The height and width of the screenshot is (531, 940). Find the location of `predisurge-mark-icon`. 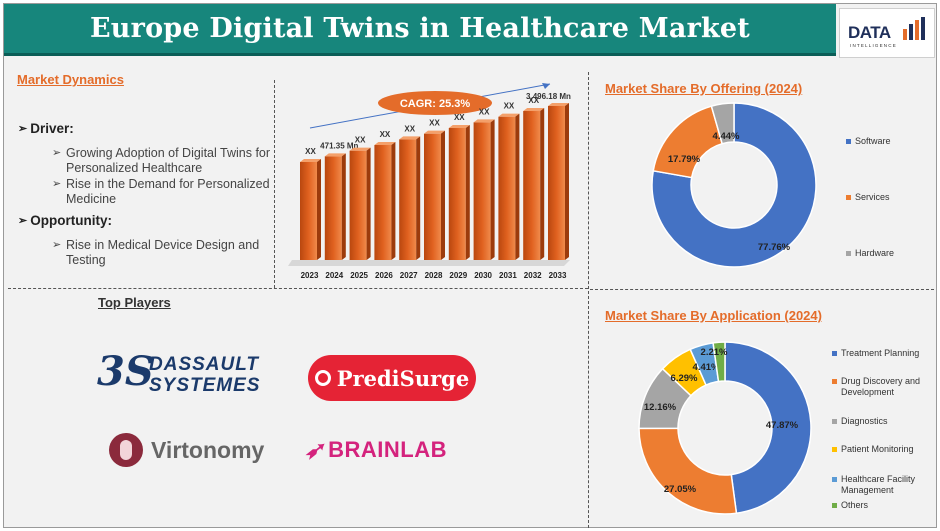

predisurge-mark-icon is located at coordinates (322, 378).